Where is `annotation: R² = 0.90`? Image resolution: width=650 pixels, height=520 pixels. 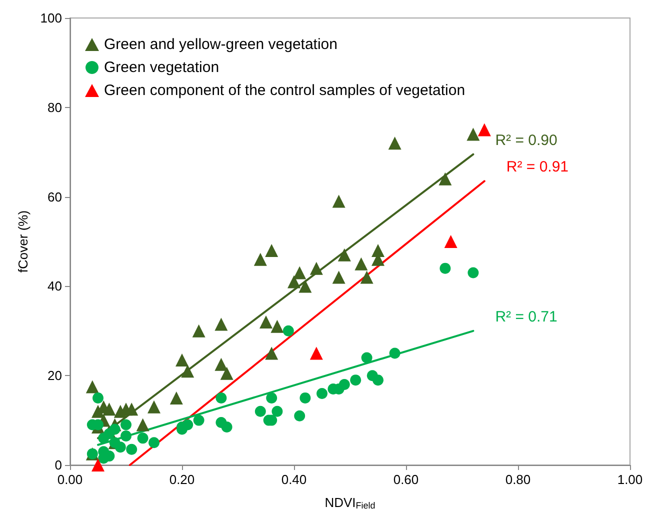
annotation: R² = 0.90 is located at coordinates (526, 140).